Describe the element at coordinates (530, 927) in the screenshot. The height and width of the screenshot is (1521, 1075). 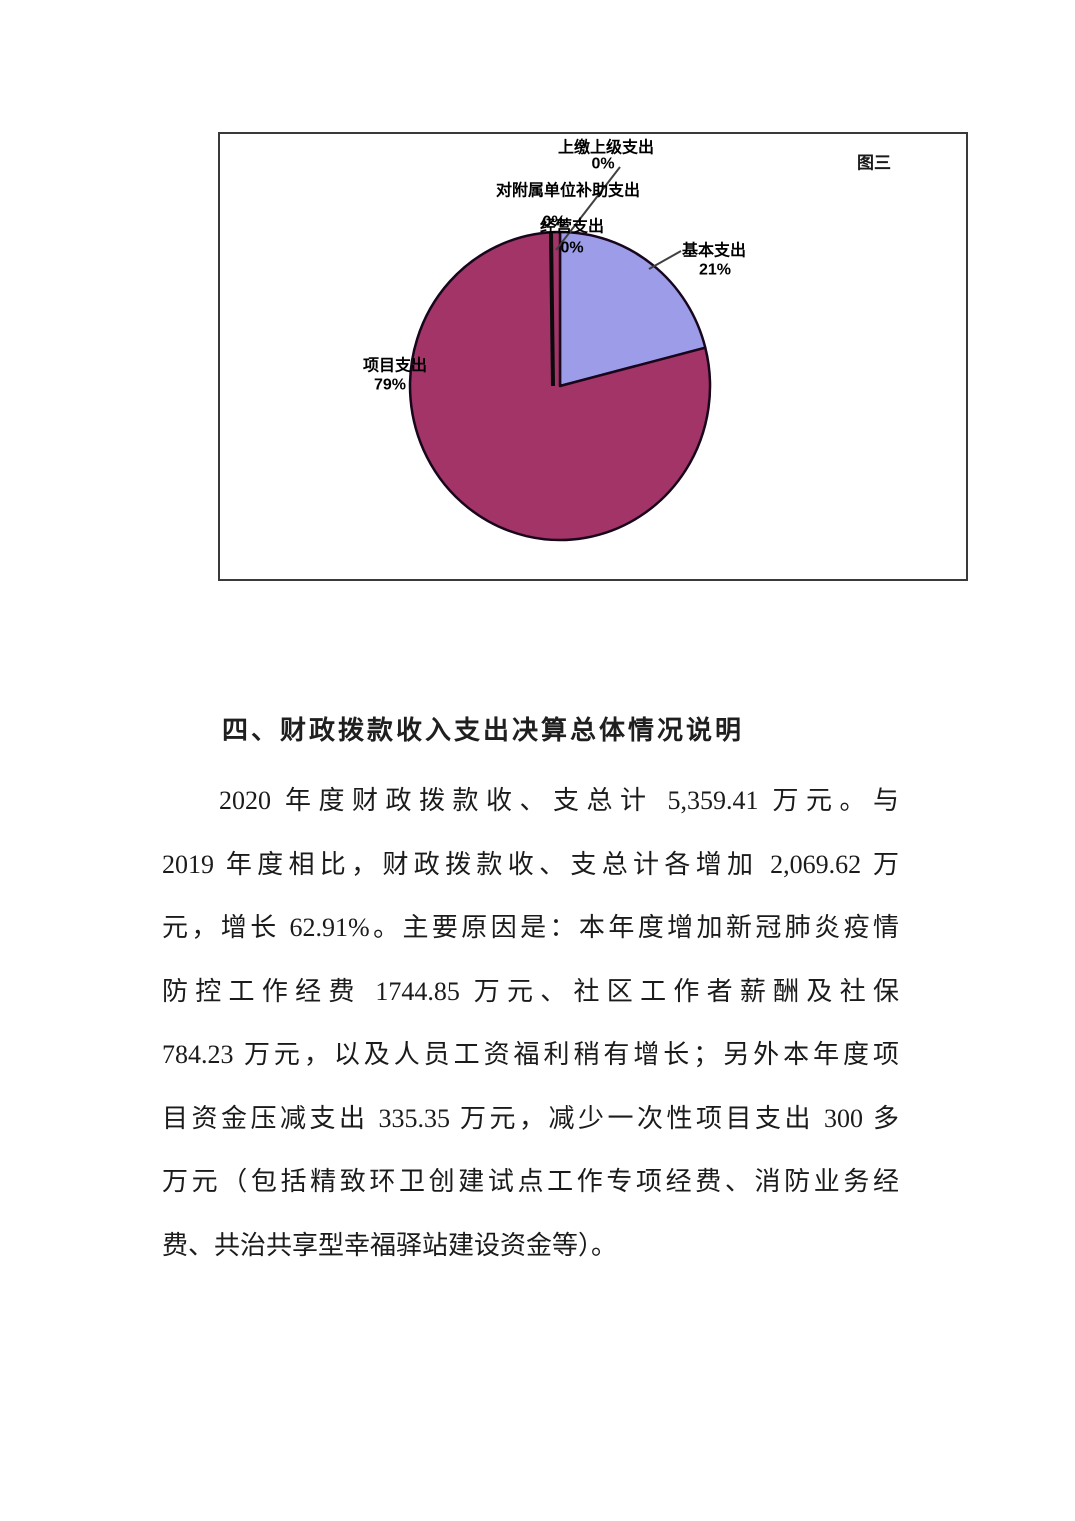
I see `paragraph-line: 元，增长 62.91%。主要原因是：本年度增加新冠肺炎疫情` at that location.